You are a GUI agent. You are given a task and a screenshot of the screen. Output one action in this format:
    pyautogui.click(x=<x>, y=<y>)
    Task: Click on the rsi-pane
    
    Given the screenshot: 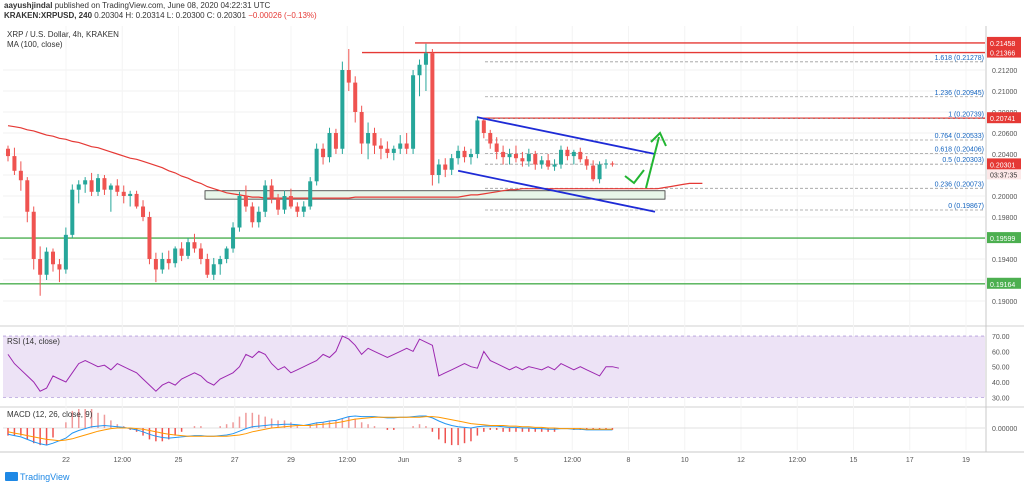 What is the action you would take?
    pyautogui.click(x=494, y=366)
    